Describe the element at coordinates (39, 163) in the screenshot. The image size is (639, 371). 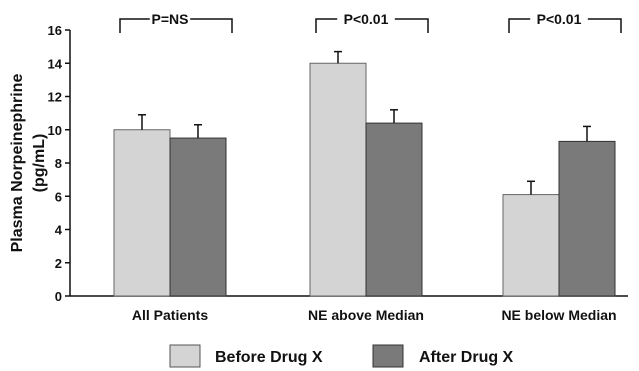
I see `y-axis-label-line2: (pg/mL)` at that location.